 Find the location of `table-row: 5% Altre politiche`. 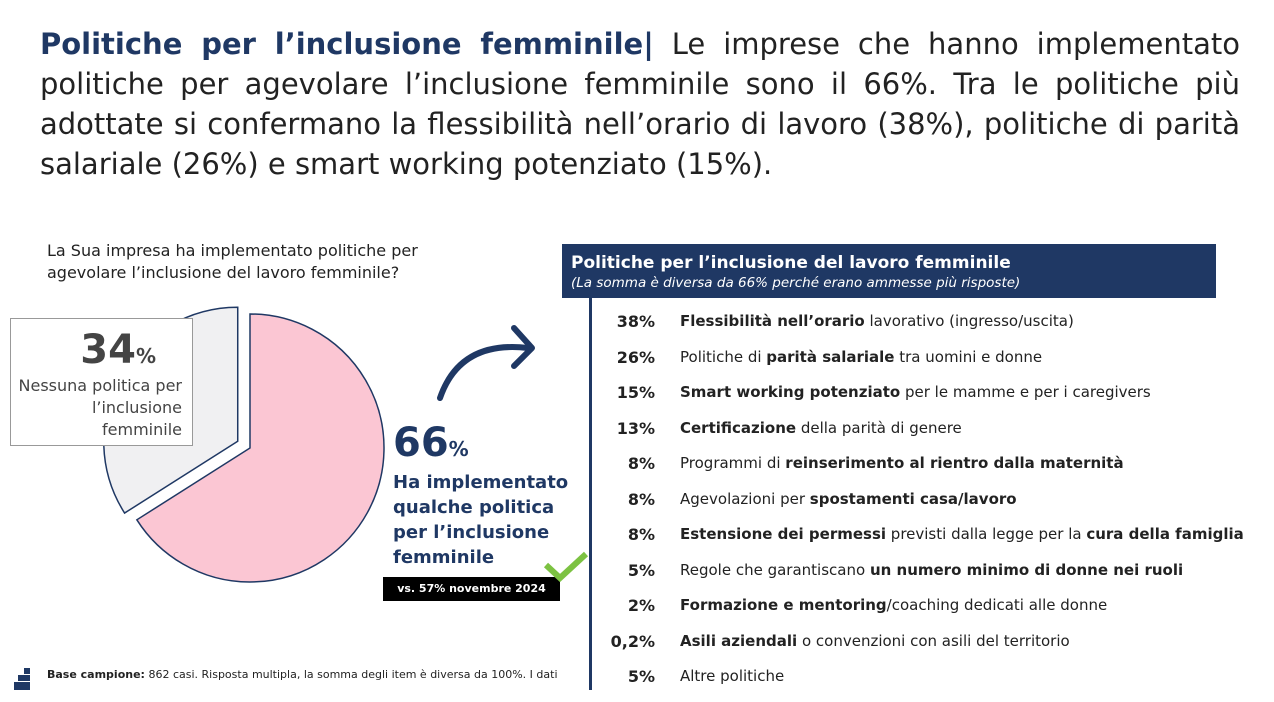

table-row: 5% Altre politiche is located at coordinates (937, 684).